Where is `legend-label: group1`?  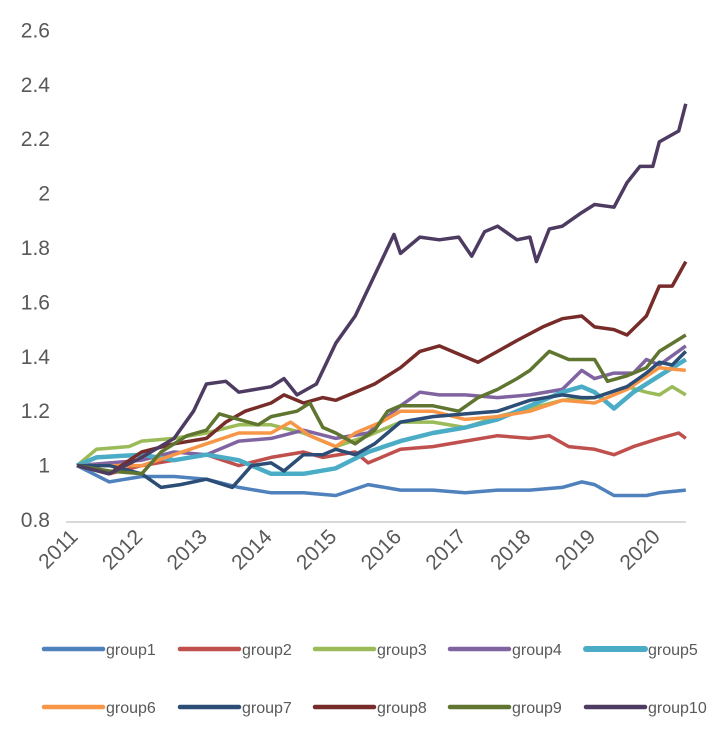 legend-label: group1 is located at coordinates (131, 650).